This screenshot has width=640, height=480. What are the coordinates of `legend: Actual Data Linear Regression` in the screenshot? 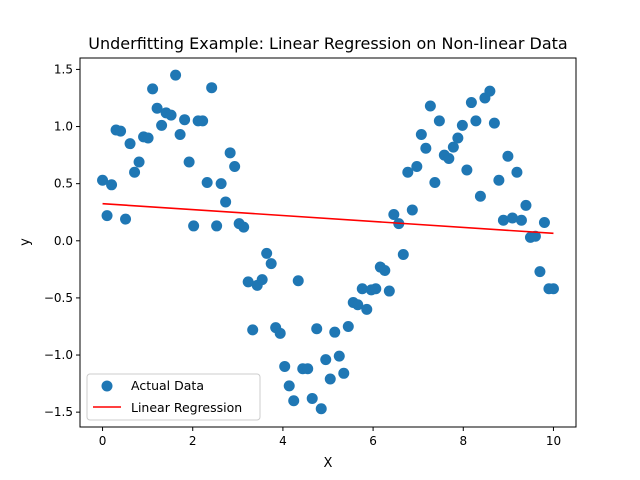 It's located at (173, 397).